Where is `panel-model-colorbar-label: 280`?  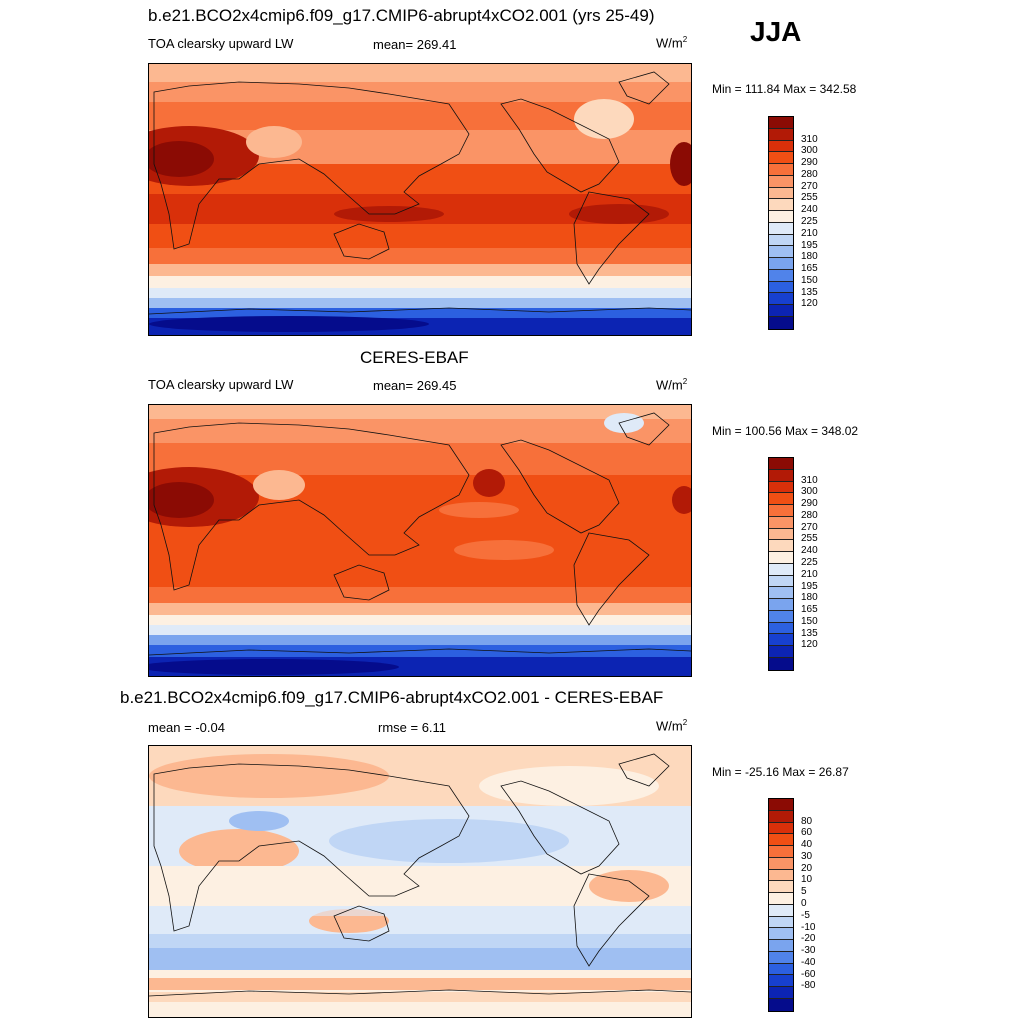
panel-model-colorbar-label: 280 is located at coordinates (809, 174).